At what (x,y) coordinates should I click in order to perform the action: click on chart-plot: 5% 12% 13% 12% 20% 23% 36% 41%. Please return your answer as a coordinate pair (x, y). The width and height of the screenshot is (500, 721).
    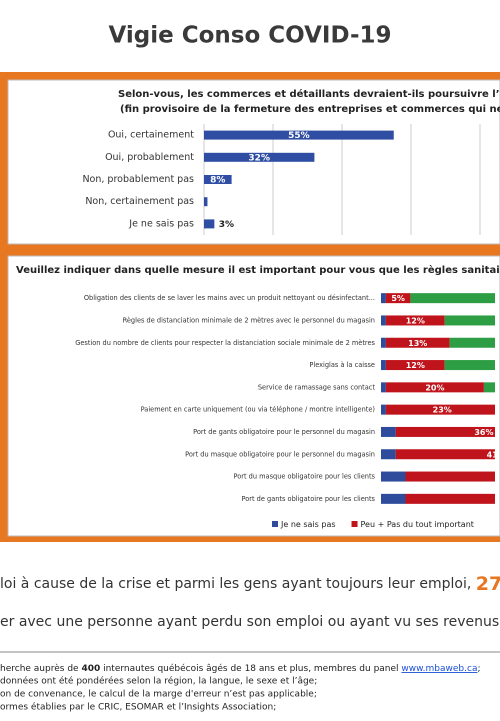
    Looking at the image, I should click on (440, 398).